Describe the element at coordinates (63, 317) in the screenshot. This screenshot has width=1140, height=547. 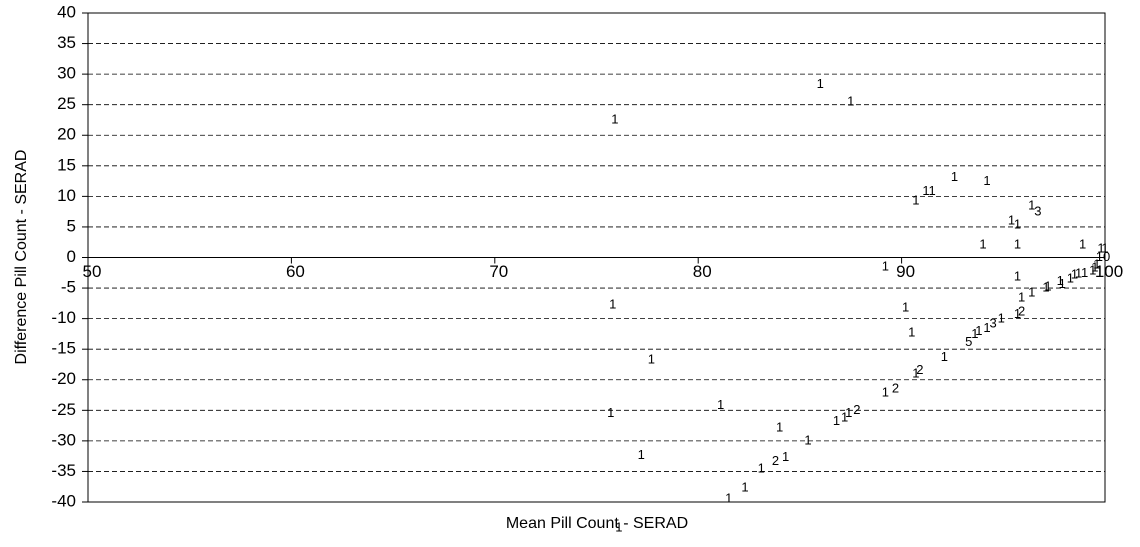
I see `y-tick-label: -10` at that location.